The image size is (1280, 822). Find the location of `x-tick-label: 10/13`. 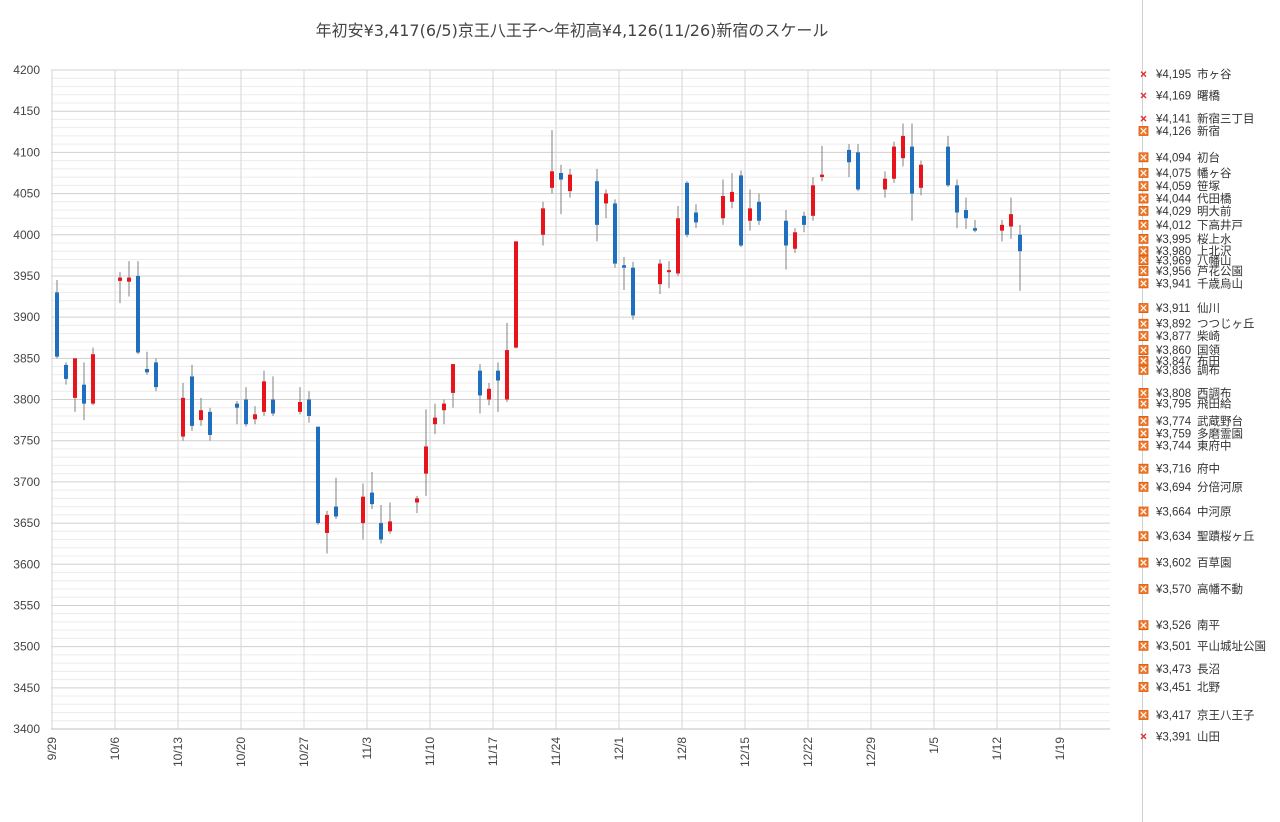

x-tick-label: 10/13 is located at coordinates (178, 752).